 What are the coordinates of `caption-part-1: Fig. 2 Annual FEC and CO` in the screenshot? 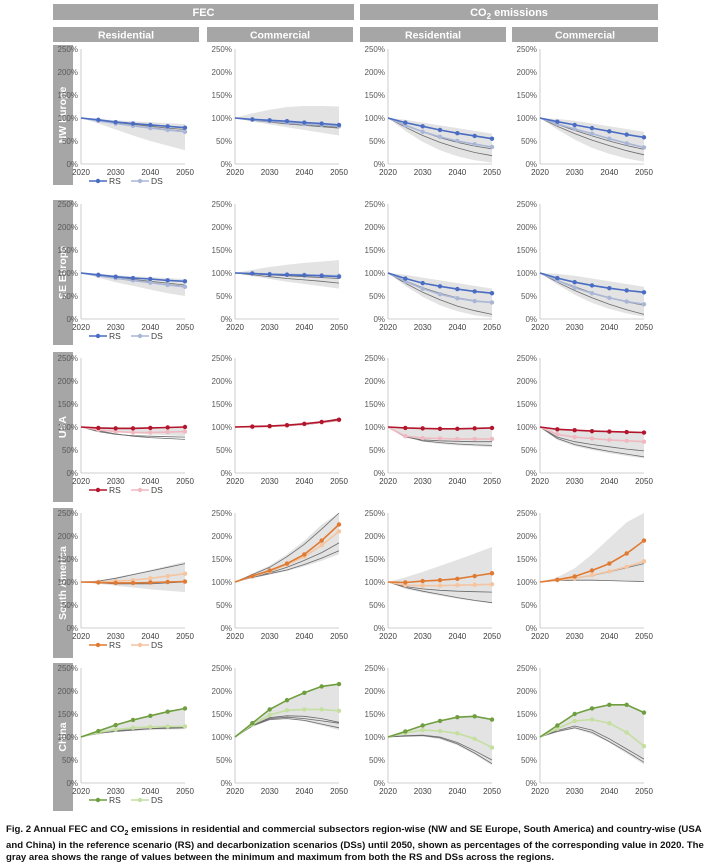 It's located at (65, 829).